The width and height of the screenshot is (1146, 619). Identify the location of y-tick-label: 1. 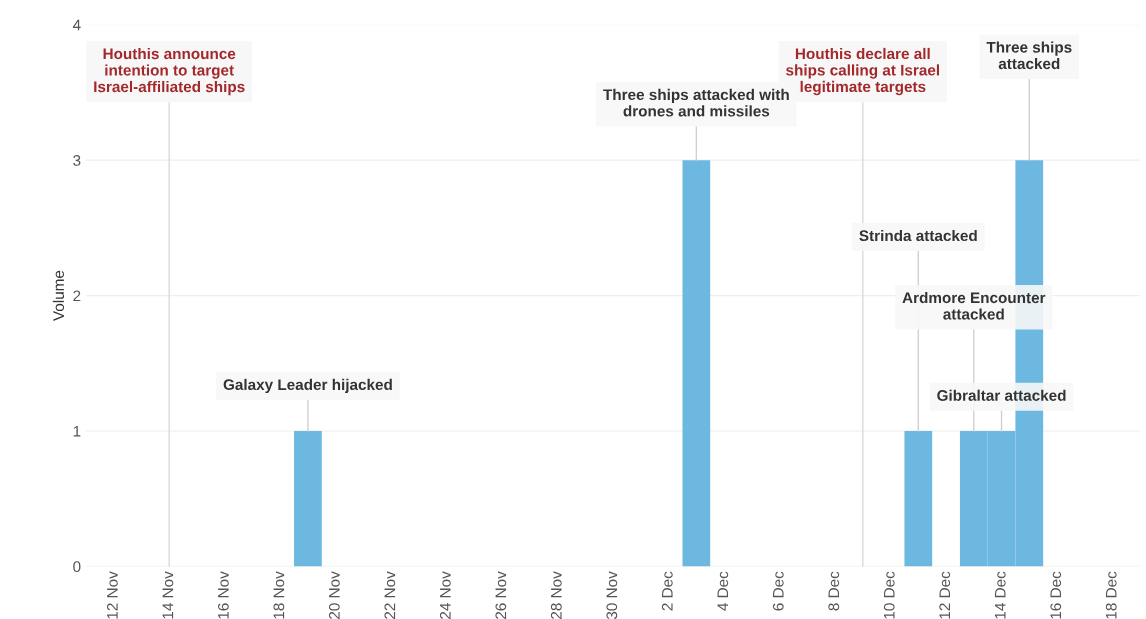
(77, 431).